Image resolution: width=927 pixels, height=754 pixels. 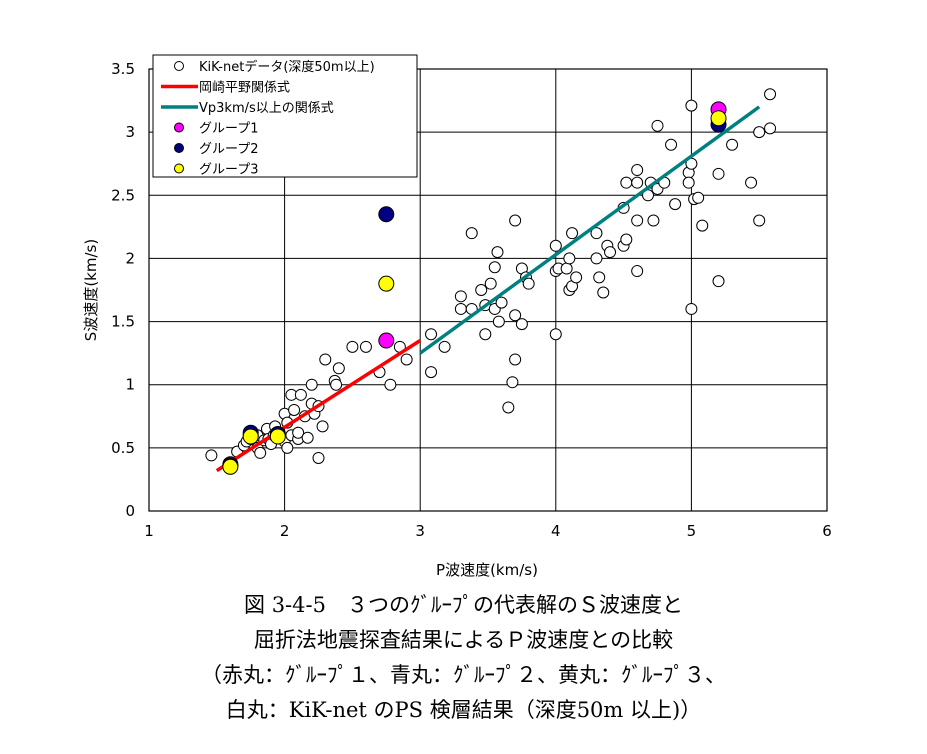 I want to click on y-tick-label: 0, so click(x=130, y=511).